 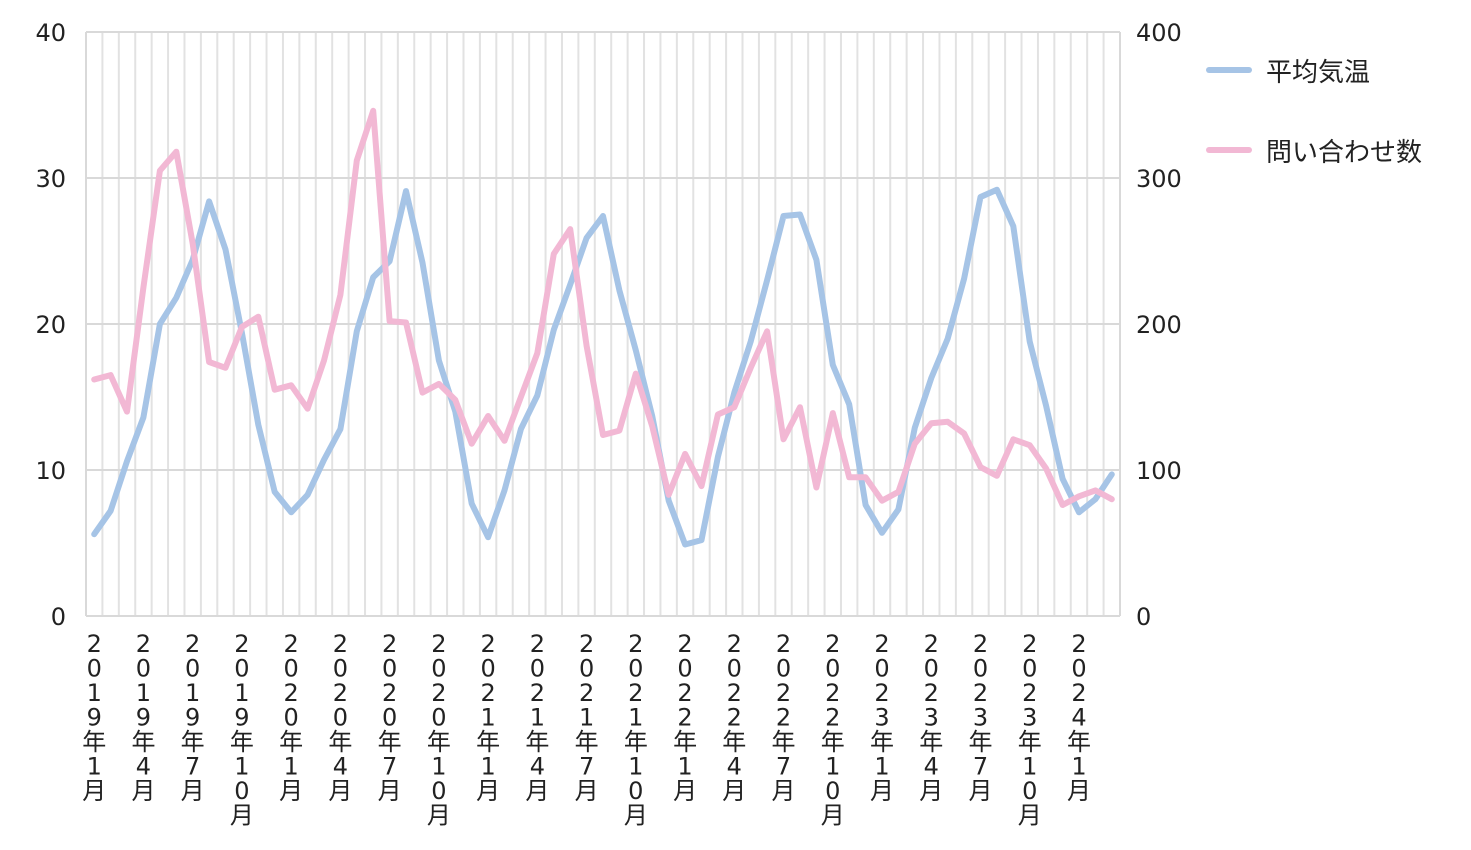 I want to click on right-y-axis-ticks: 0 100 200 300 400, so click(x=1159, y=325).